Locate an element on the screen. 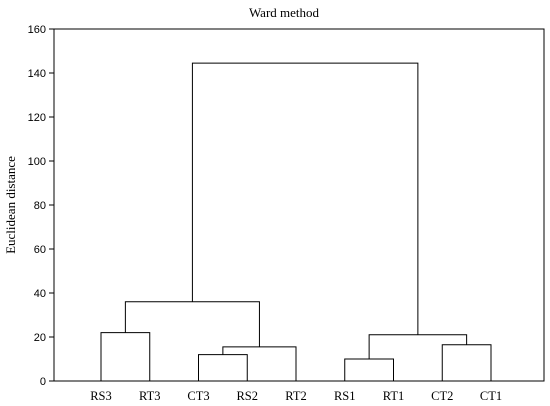 This screenshot has height=406, width=550. y-axis-label: Euclidean distance is located at coordinates (10, 205).